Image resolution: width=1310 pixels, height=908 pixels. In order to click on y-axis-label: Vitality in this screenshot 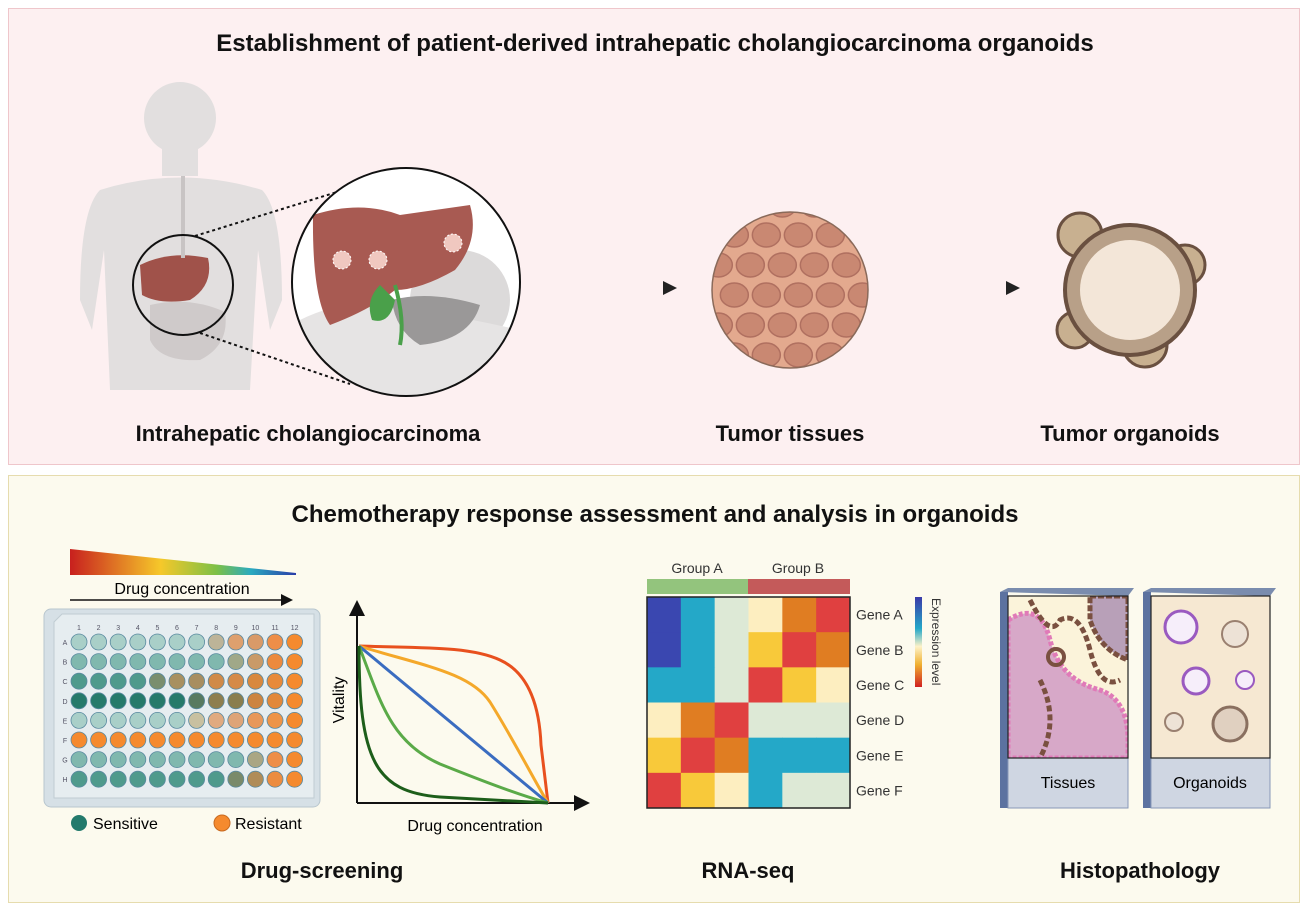, I will do `click(339, 700)`.